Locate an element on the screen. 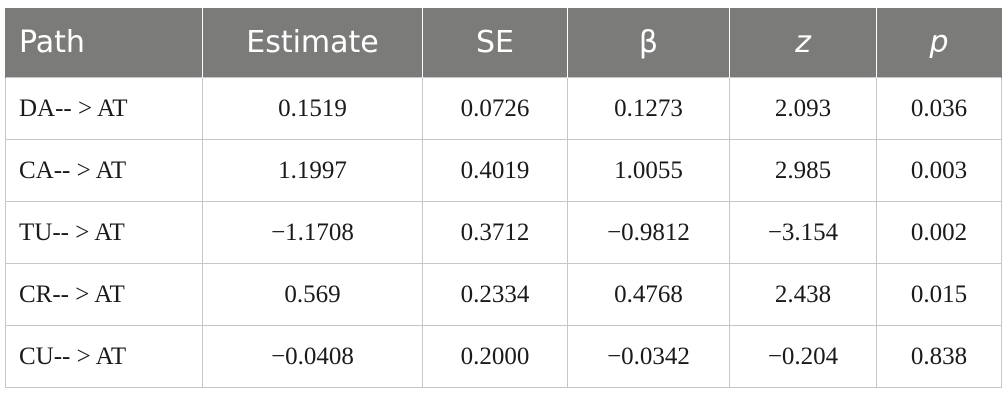 The image size is (1005, 404). cell-estimate: 1.1997 is located at coordinates (312, 170).